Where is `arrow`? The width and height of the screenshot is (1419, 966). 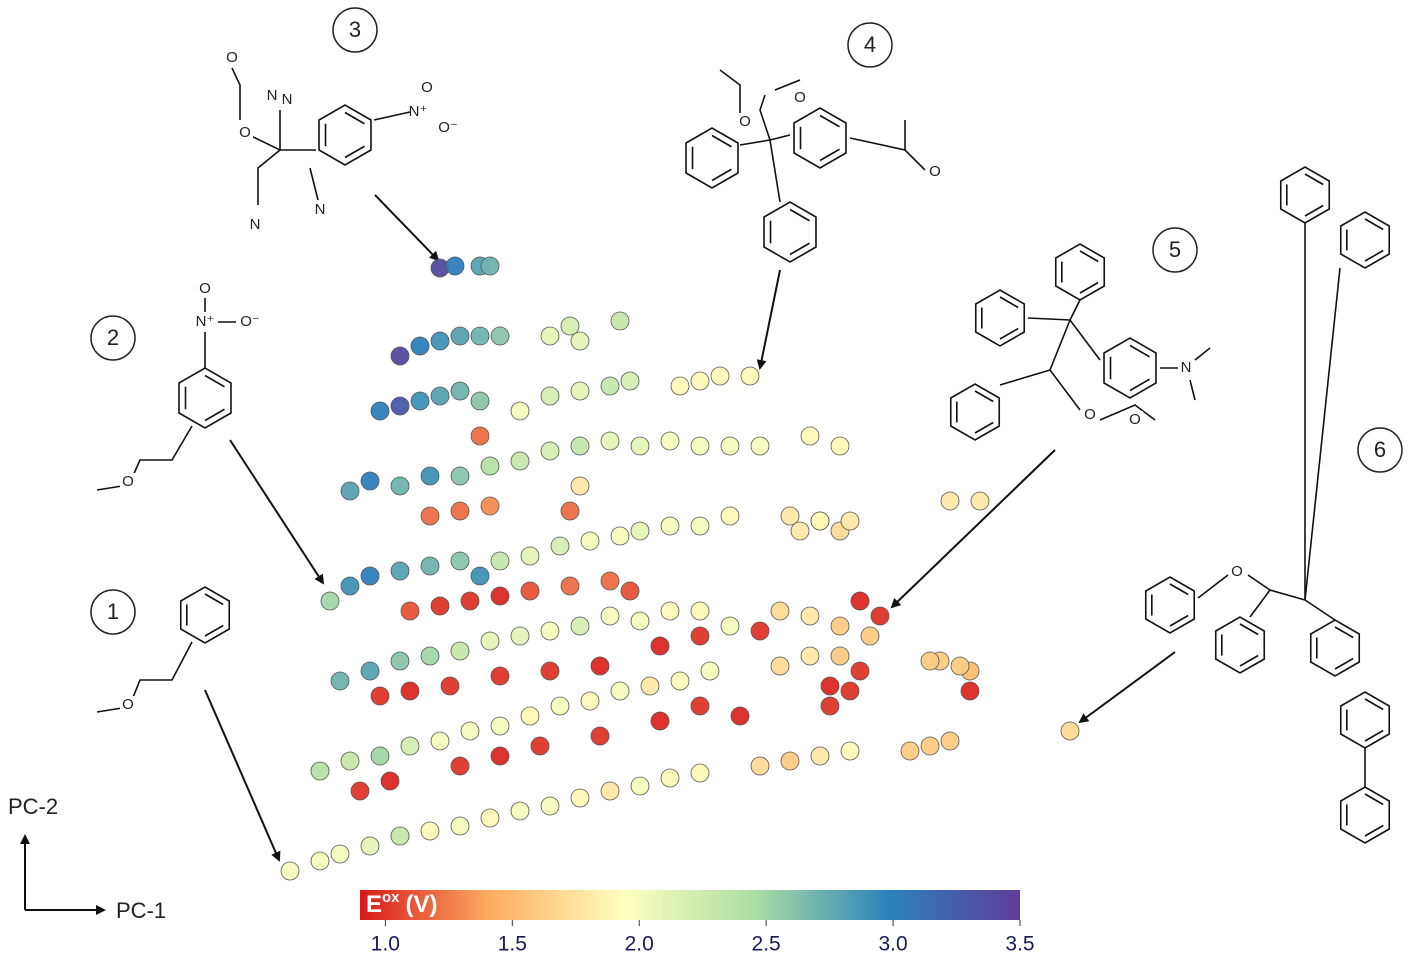 arrow is located at coordinates (1127, 687).